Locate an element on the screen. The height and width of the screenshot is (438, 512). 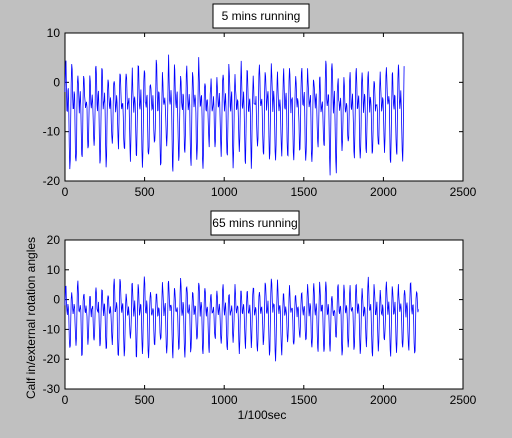
chart-title: 65 mins running is located at coordinates (254, 223).